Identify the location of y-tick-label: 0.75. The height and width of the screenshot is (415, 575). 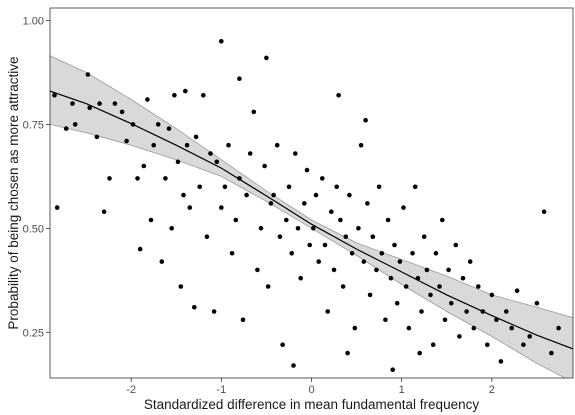
(33, 125).